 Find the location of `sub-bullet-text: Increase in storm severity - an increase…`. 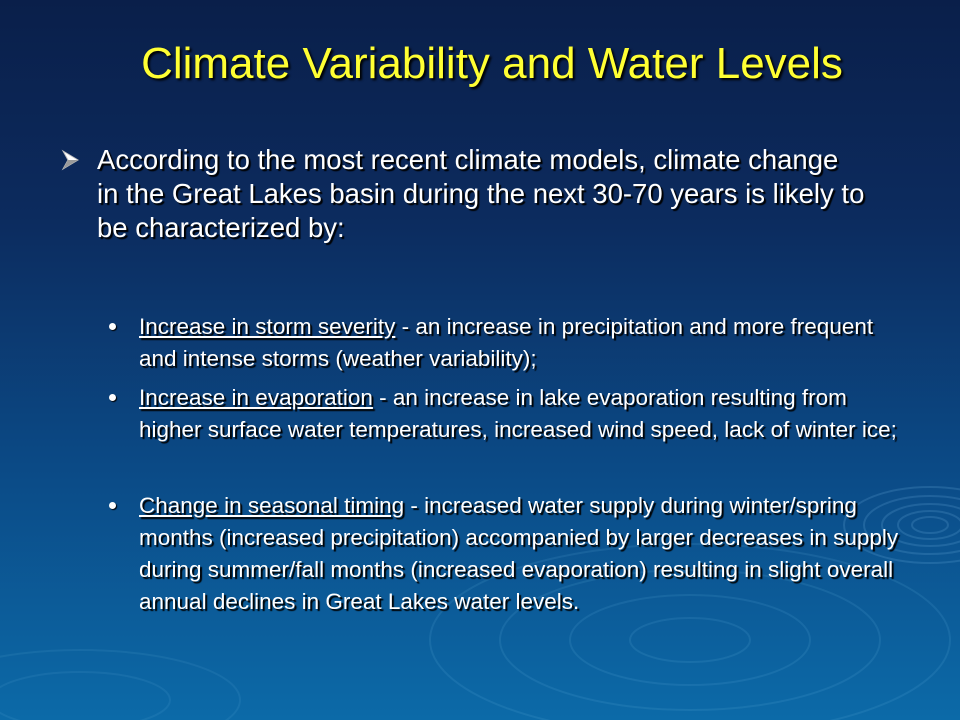

sub-bullet-text: Increase in storm severity - an increase… is located at coordinates (519, 343).